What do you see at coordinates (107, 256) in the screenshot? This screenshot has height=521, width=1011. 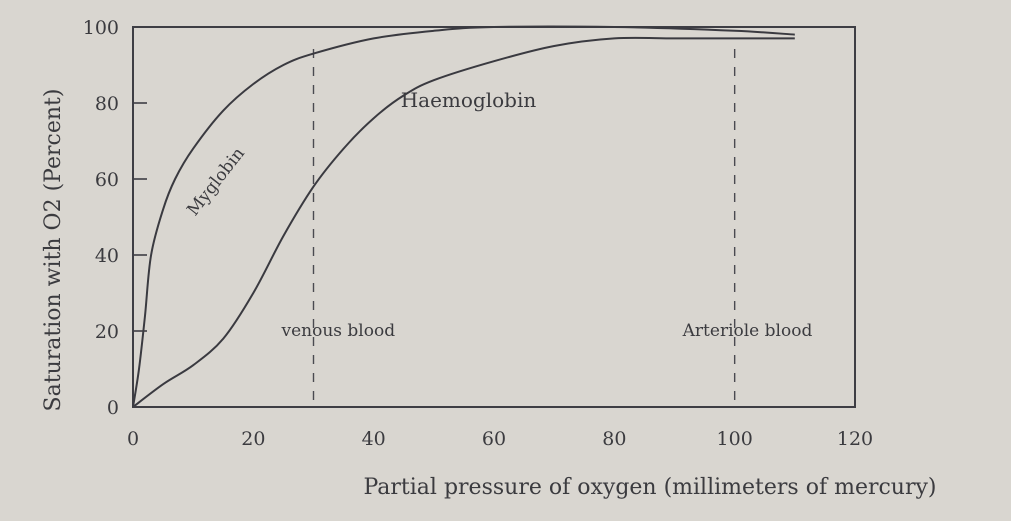 I see `y-tick-label: 40` at bounding box center [107, 256].